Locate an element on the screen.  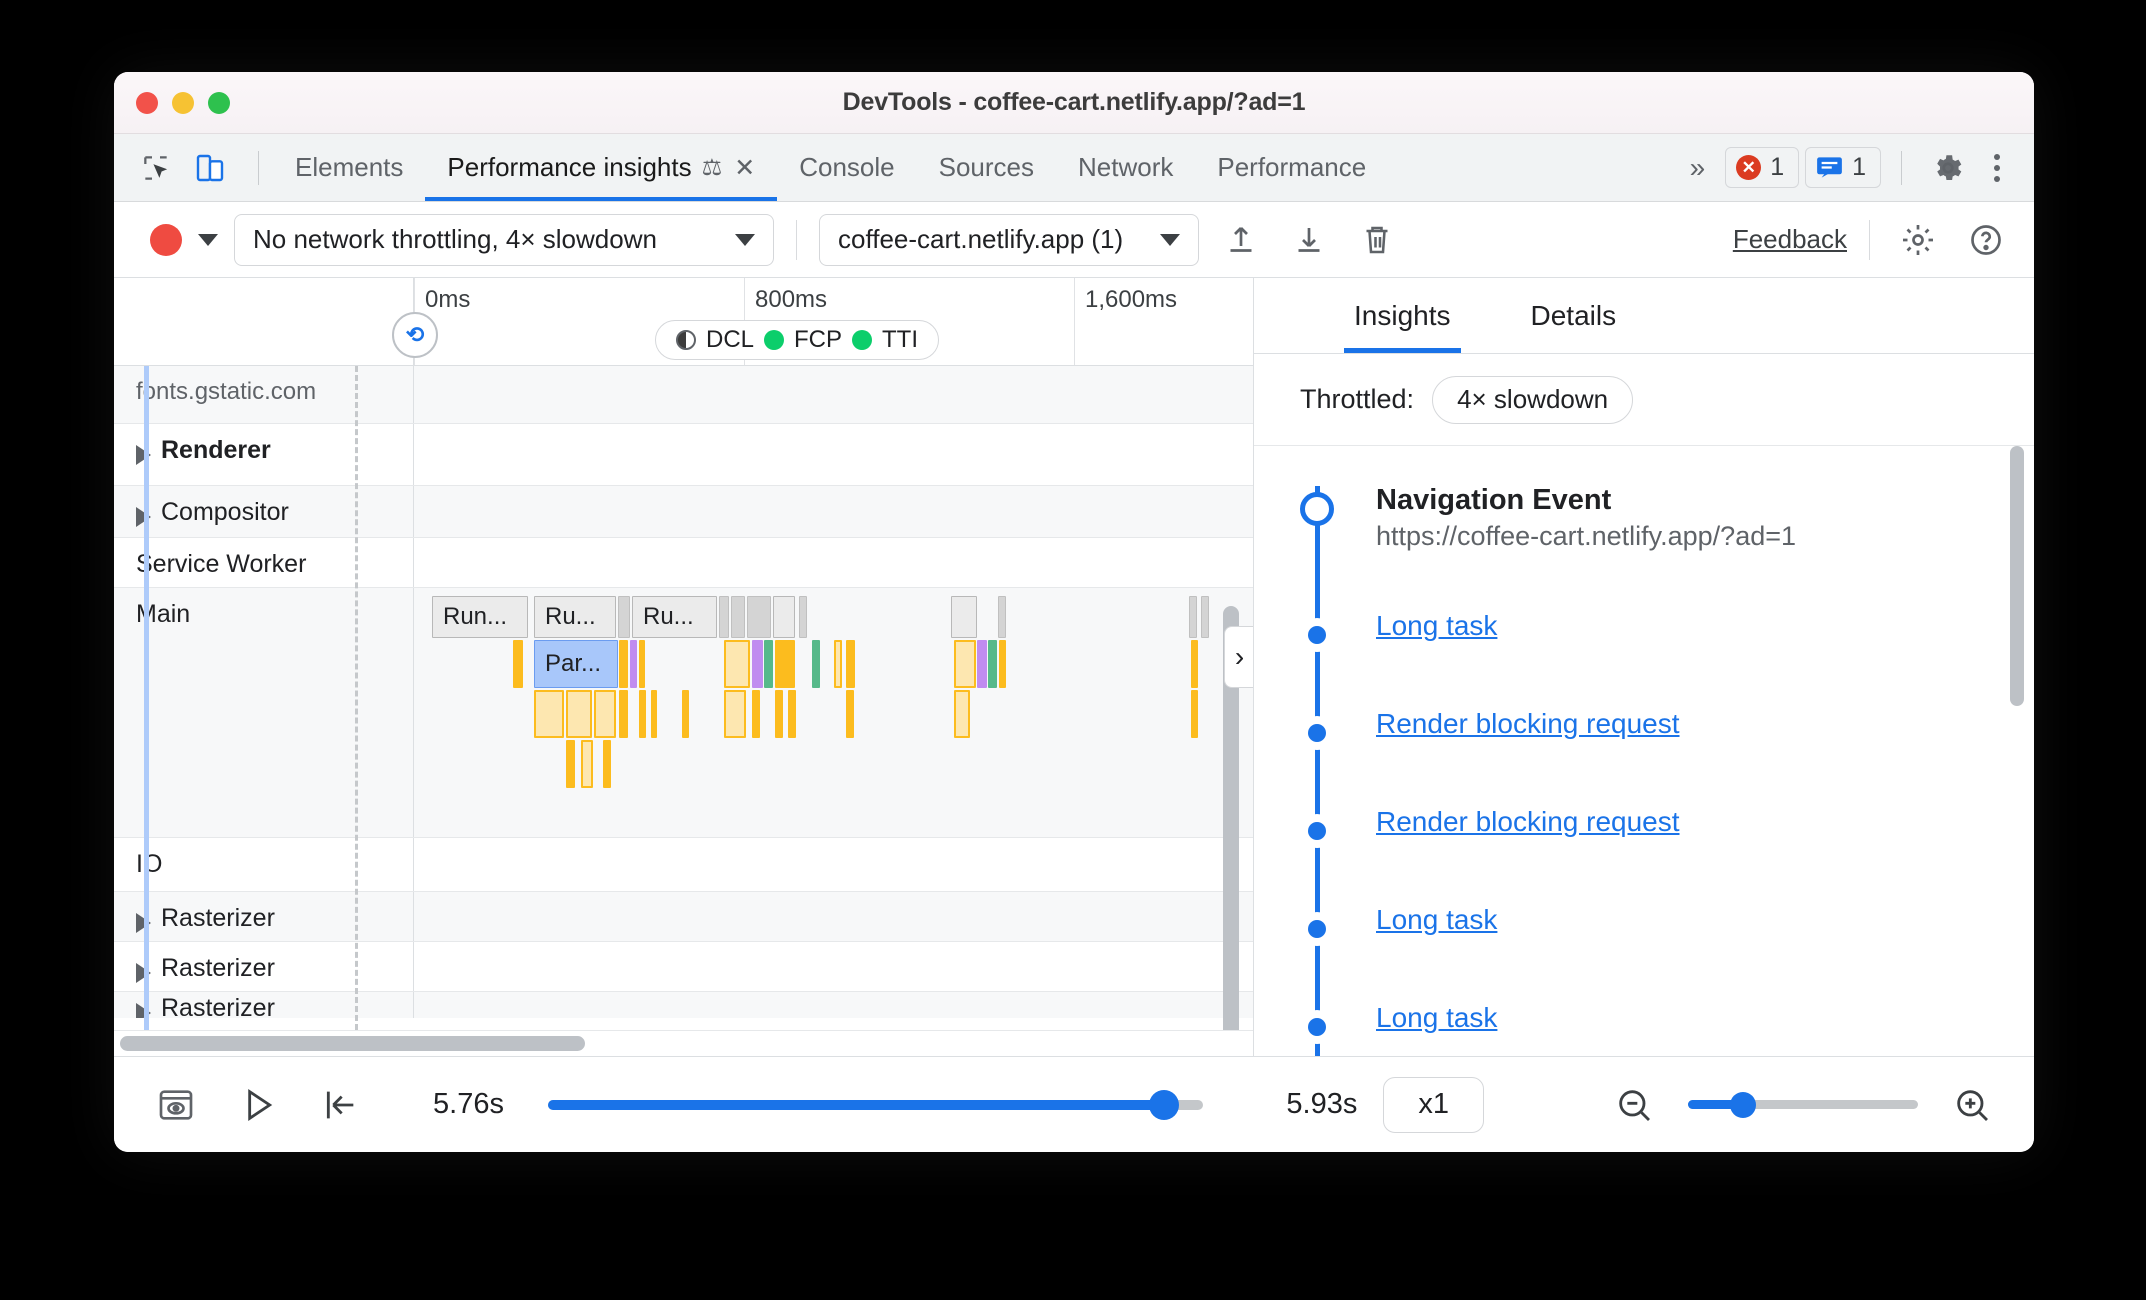
track-row-rasterizer-3: Rasterizer is located at coordinates (683, 1005).